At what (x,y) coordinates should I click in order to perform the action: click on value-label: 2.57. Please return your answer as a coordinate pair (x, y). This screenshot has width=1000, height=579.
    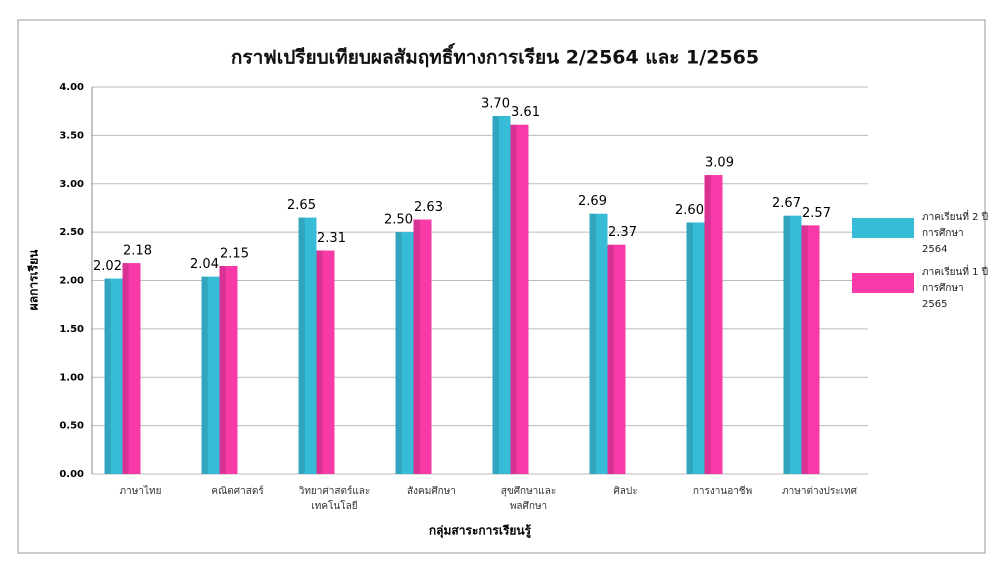
    Looking at the image, I should click on (816, 213).